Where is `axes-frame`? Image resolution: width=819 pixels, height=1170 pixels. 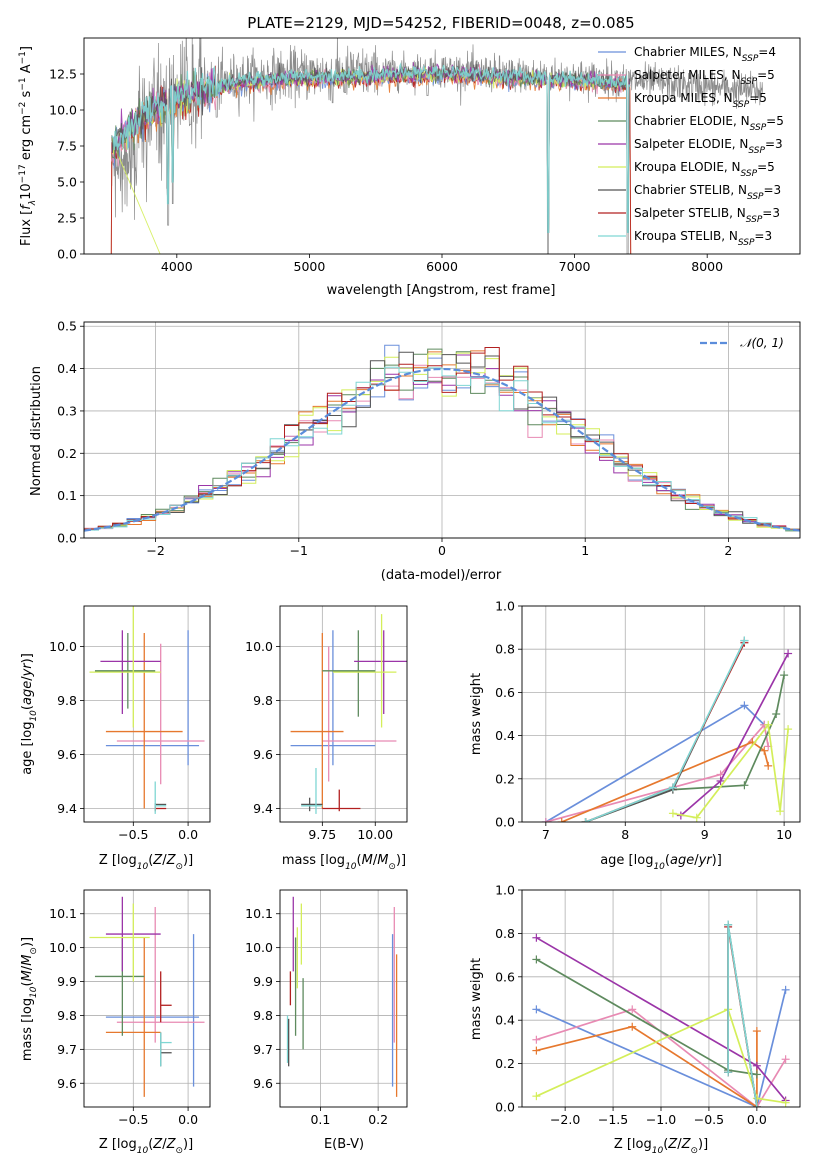
axes-frame is located at coordinates (147, 714).